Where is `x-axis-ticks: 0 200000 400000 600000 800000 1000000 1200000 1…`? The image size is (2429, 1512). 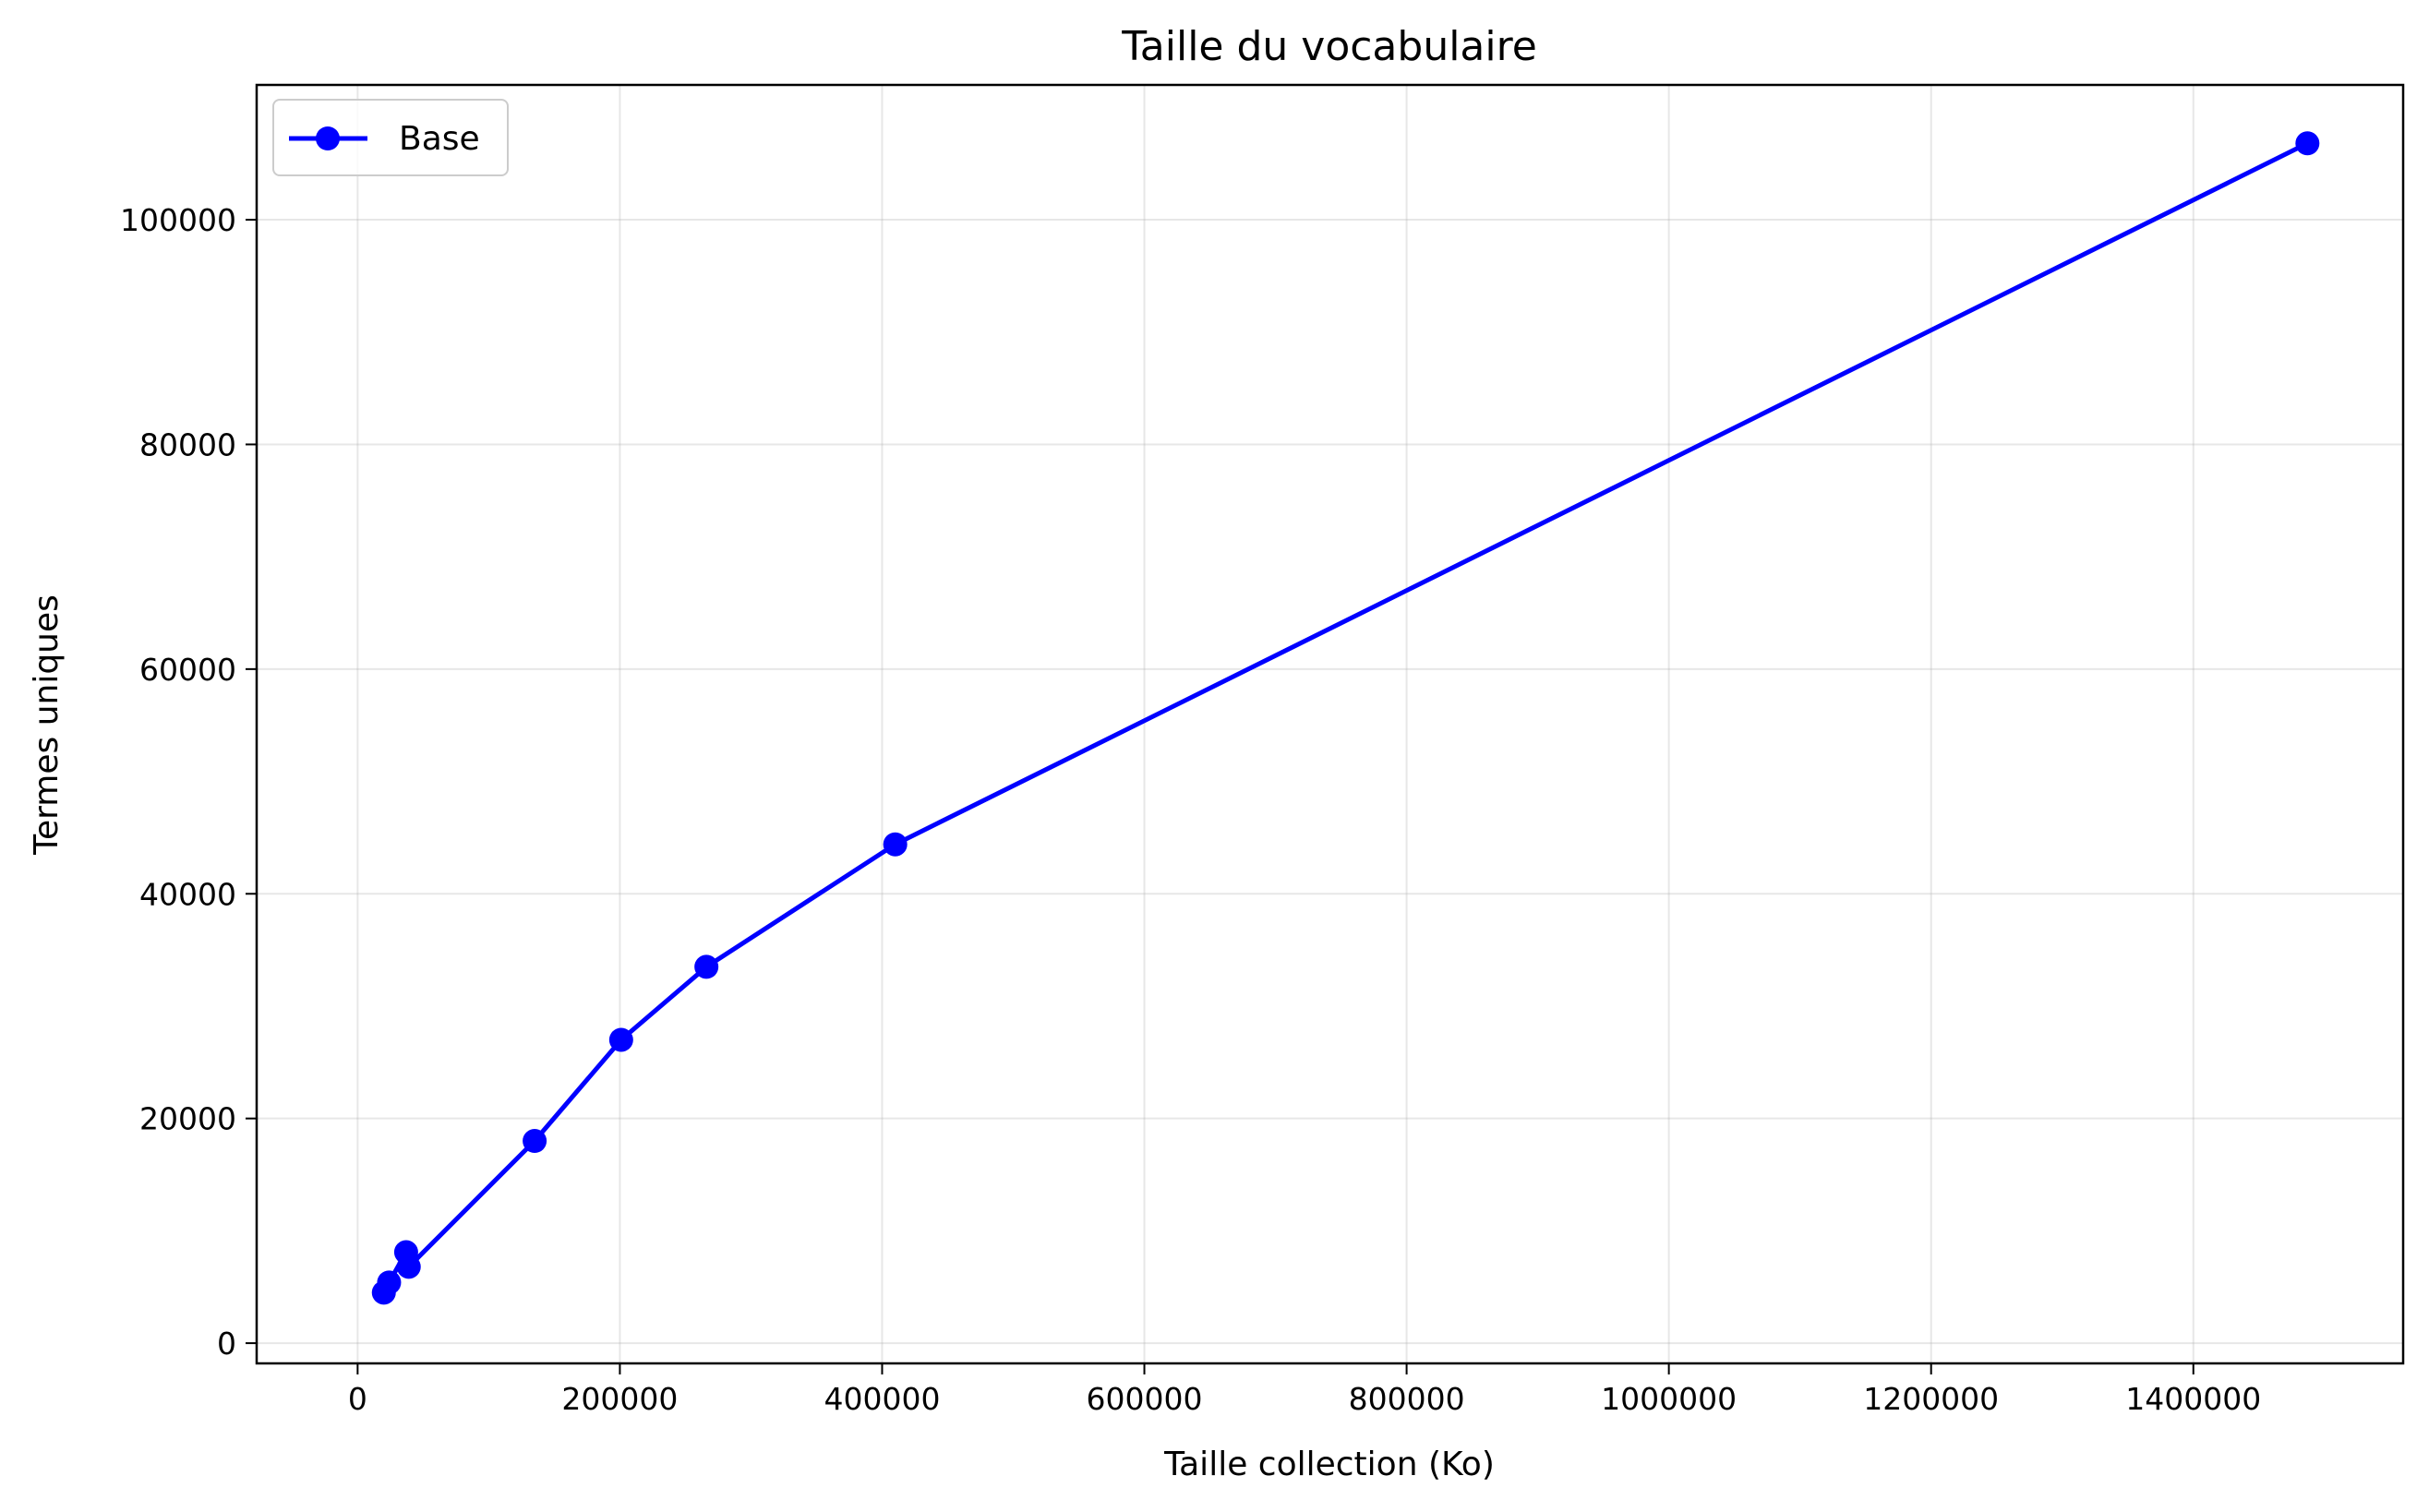 x-axis-ticks: 0 200000 400000 600000 800000 1000000 1200000 1… is located at coordinates (1304, 1390).